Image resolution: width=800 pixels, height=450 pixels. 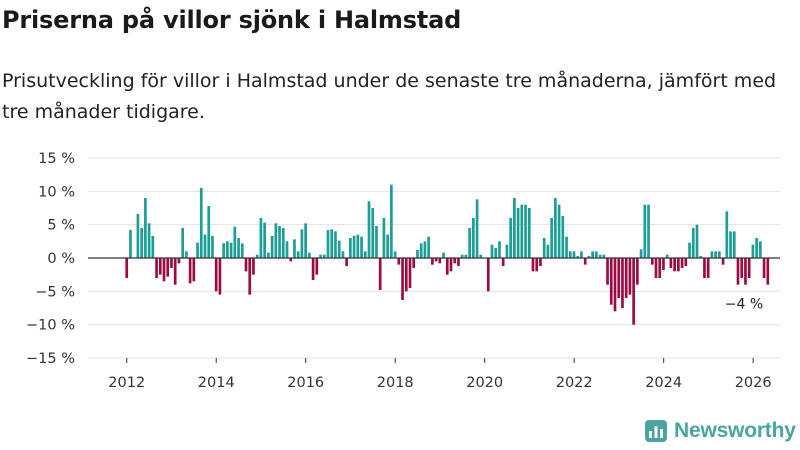 I want to click on x-tick-label: 2020, so click(x=484, y=383).